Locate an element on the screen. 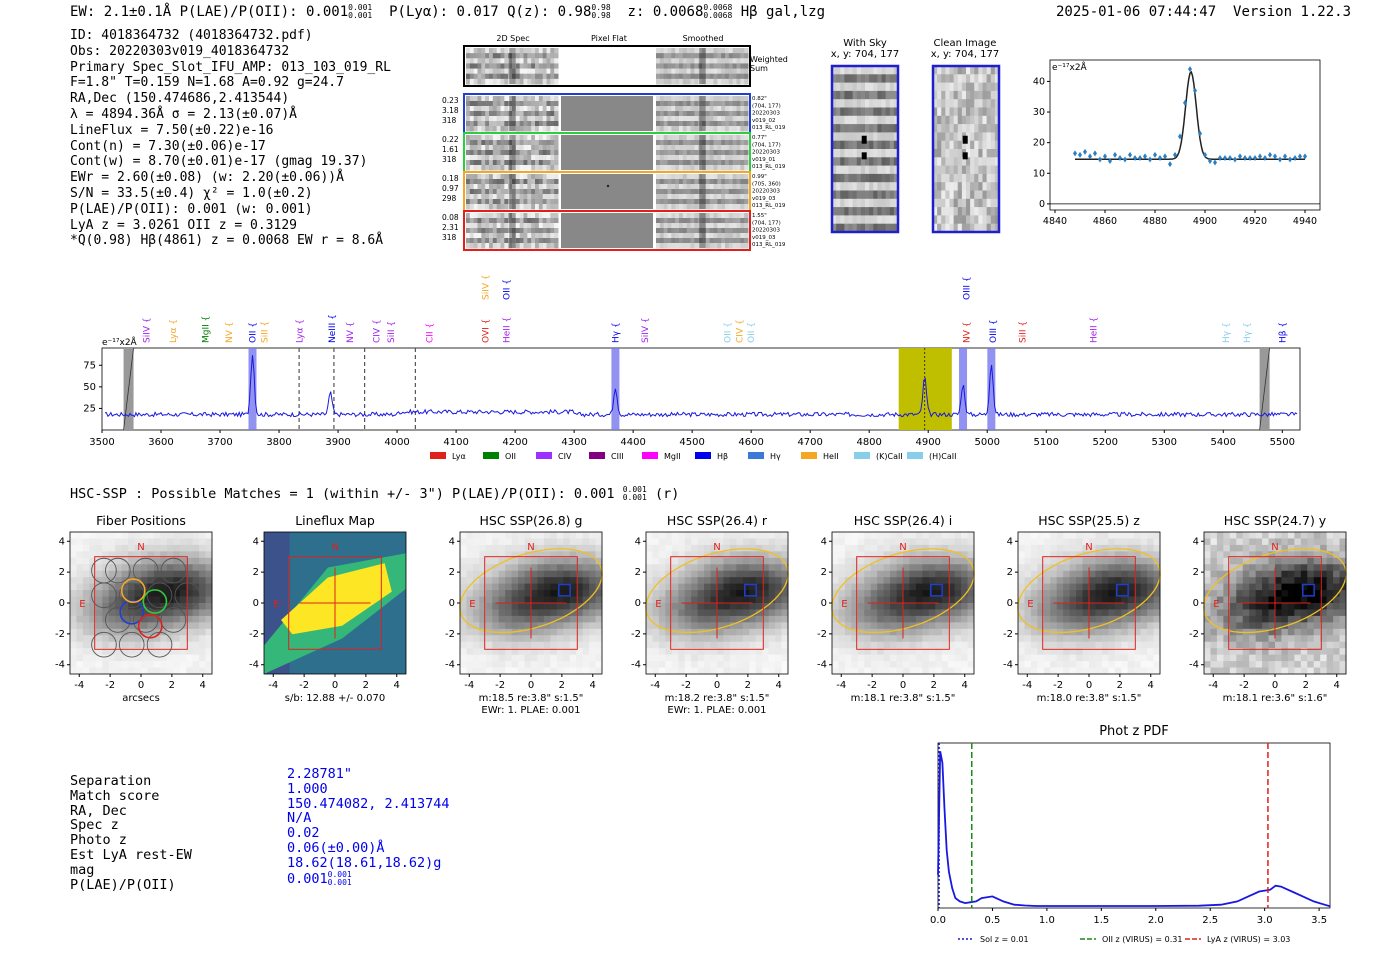 Image resolution: width=1400 pixels, height=953 pixels. footprint-box is located at coordinates (531, 603).